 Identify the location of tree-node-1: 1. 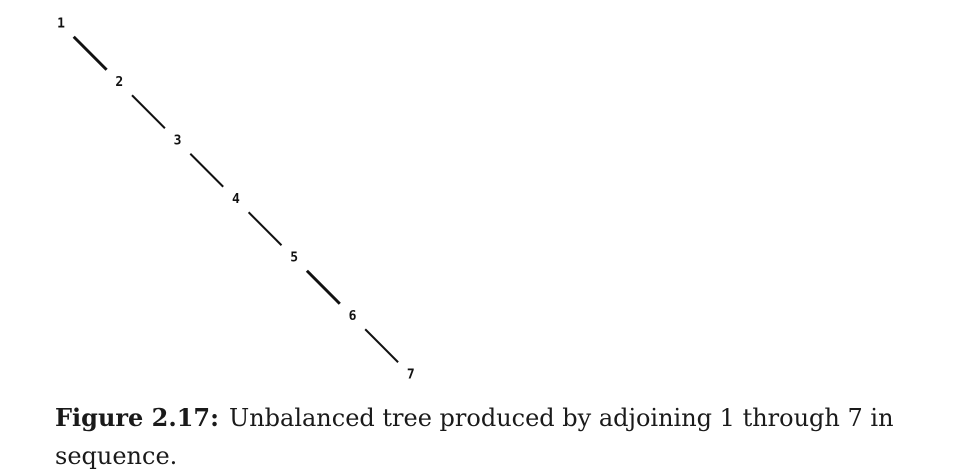
(61, 24).